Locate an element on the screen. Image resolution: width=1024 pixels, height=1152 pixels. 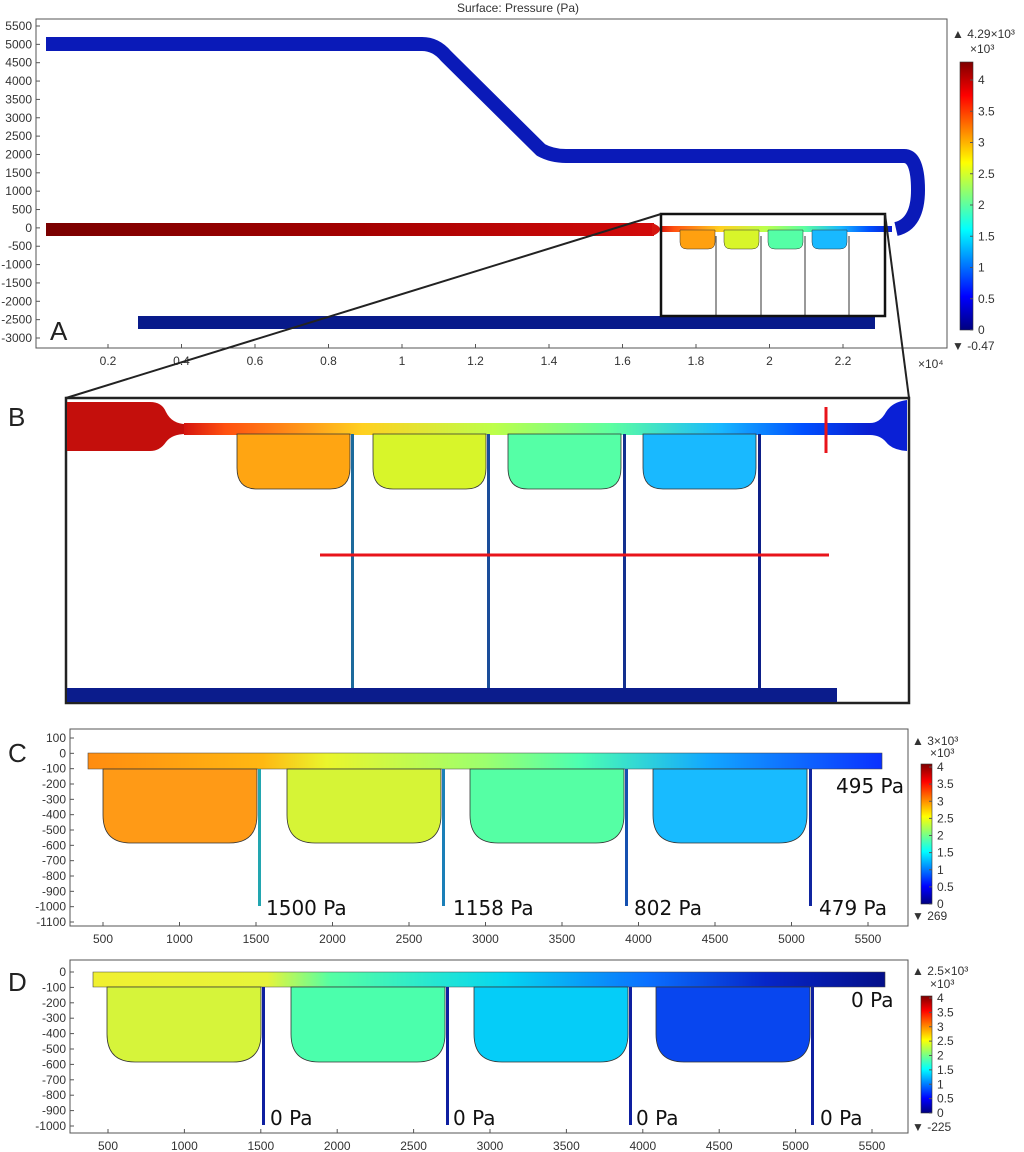
y-tick-label: -1500 is located at coordinates (16, 283).